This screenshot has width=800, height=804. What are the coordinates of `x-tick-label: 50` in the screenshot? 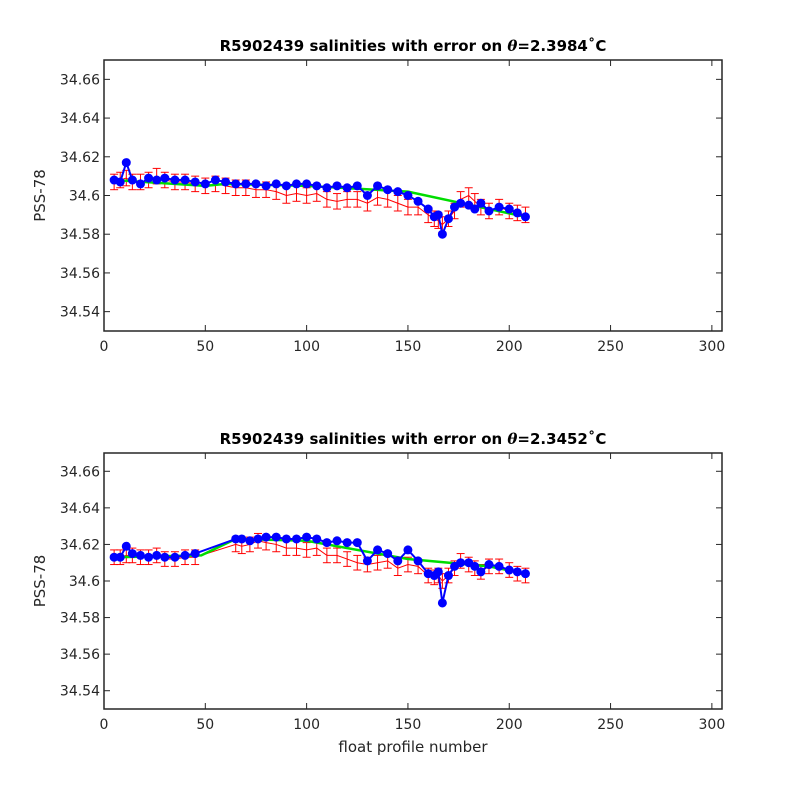 It's located at (205, 725).